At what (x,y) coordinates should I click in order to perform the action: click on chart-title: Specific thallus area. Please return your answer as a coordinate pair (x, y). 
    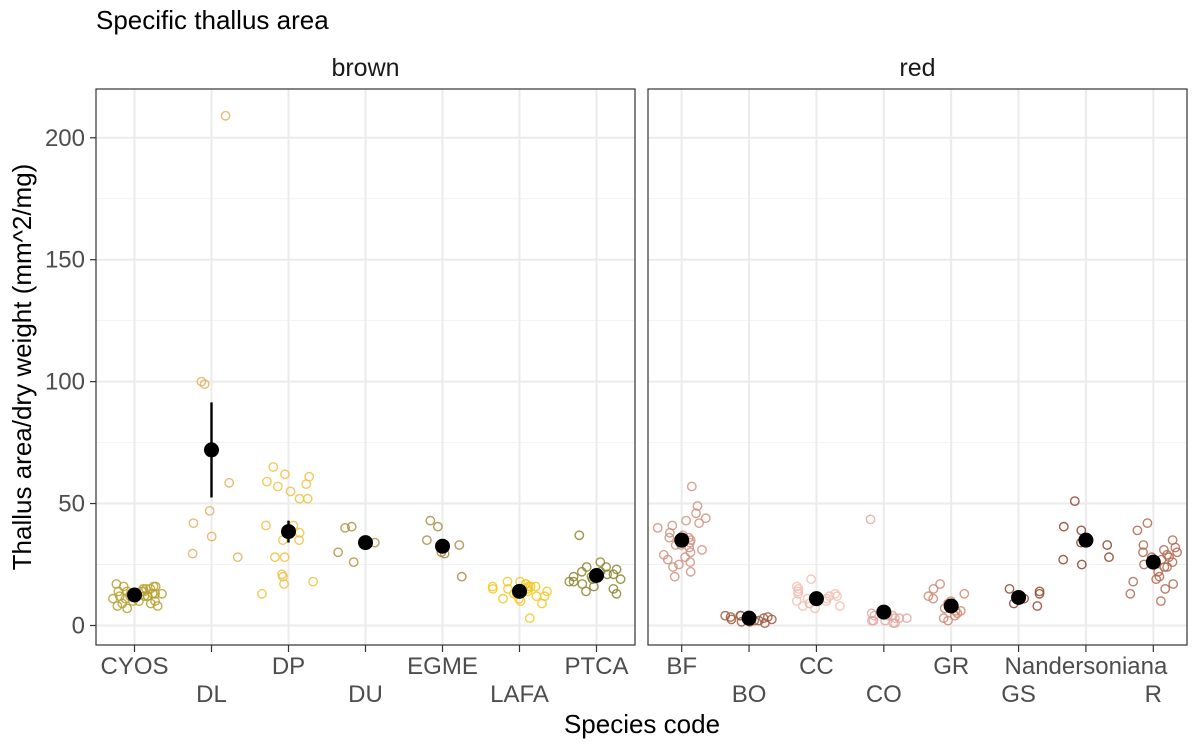
    Looking at the image, I should click on (212, 20).